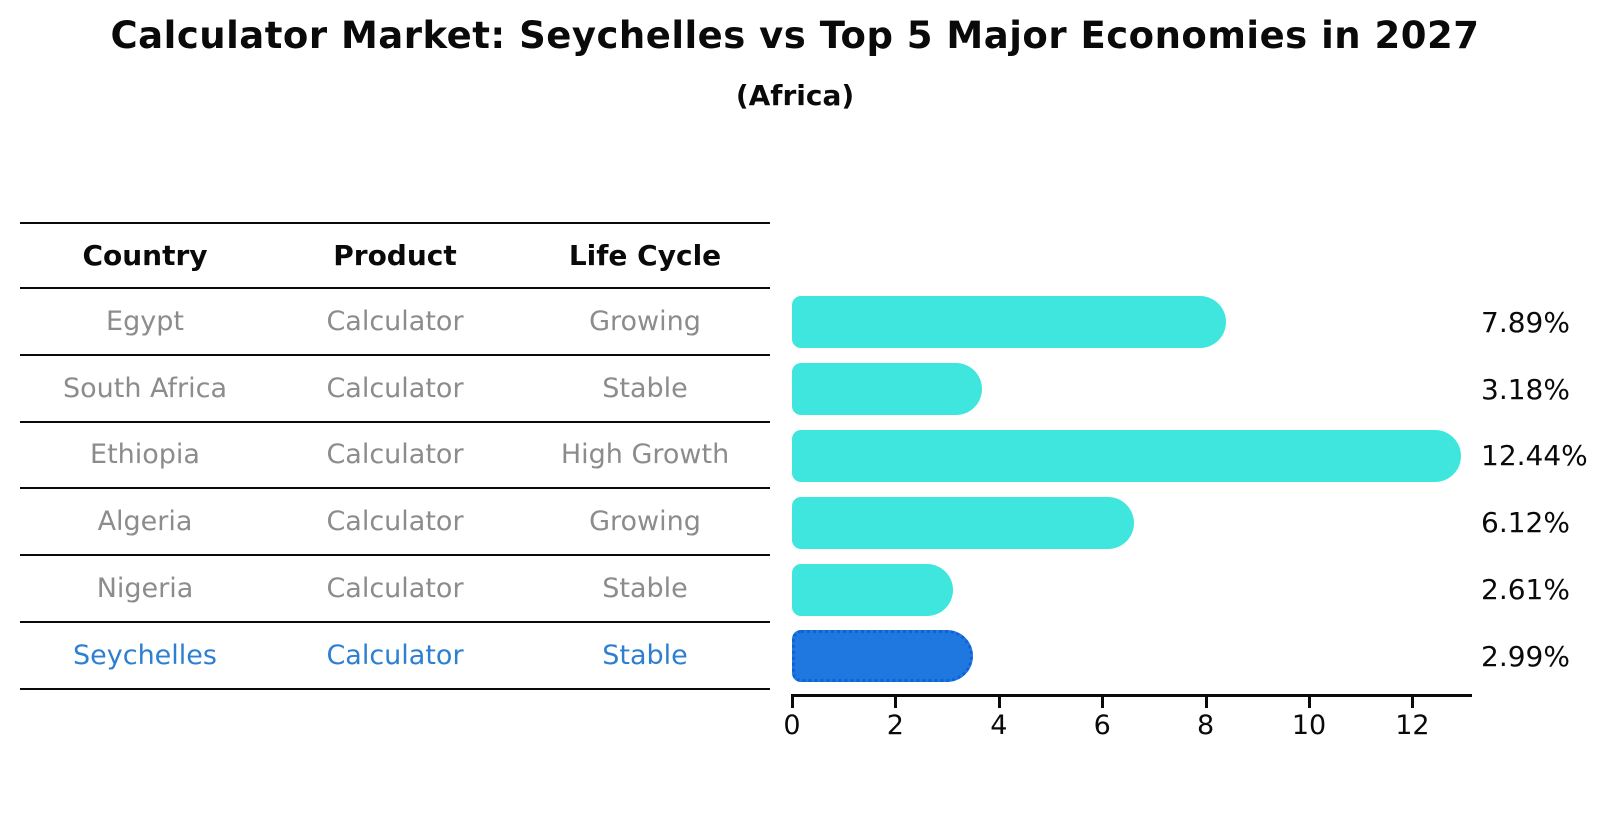 Image resolution: width=1604 pixels, height=823 pixels. What do you see at coordinates (145, 589) in the screenshot?
I see `country-cell: Nigeria` at bounding box center [145, 589].